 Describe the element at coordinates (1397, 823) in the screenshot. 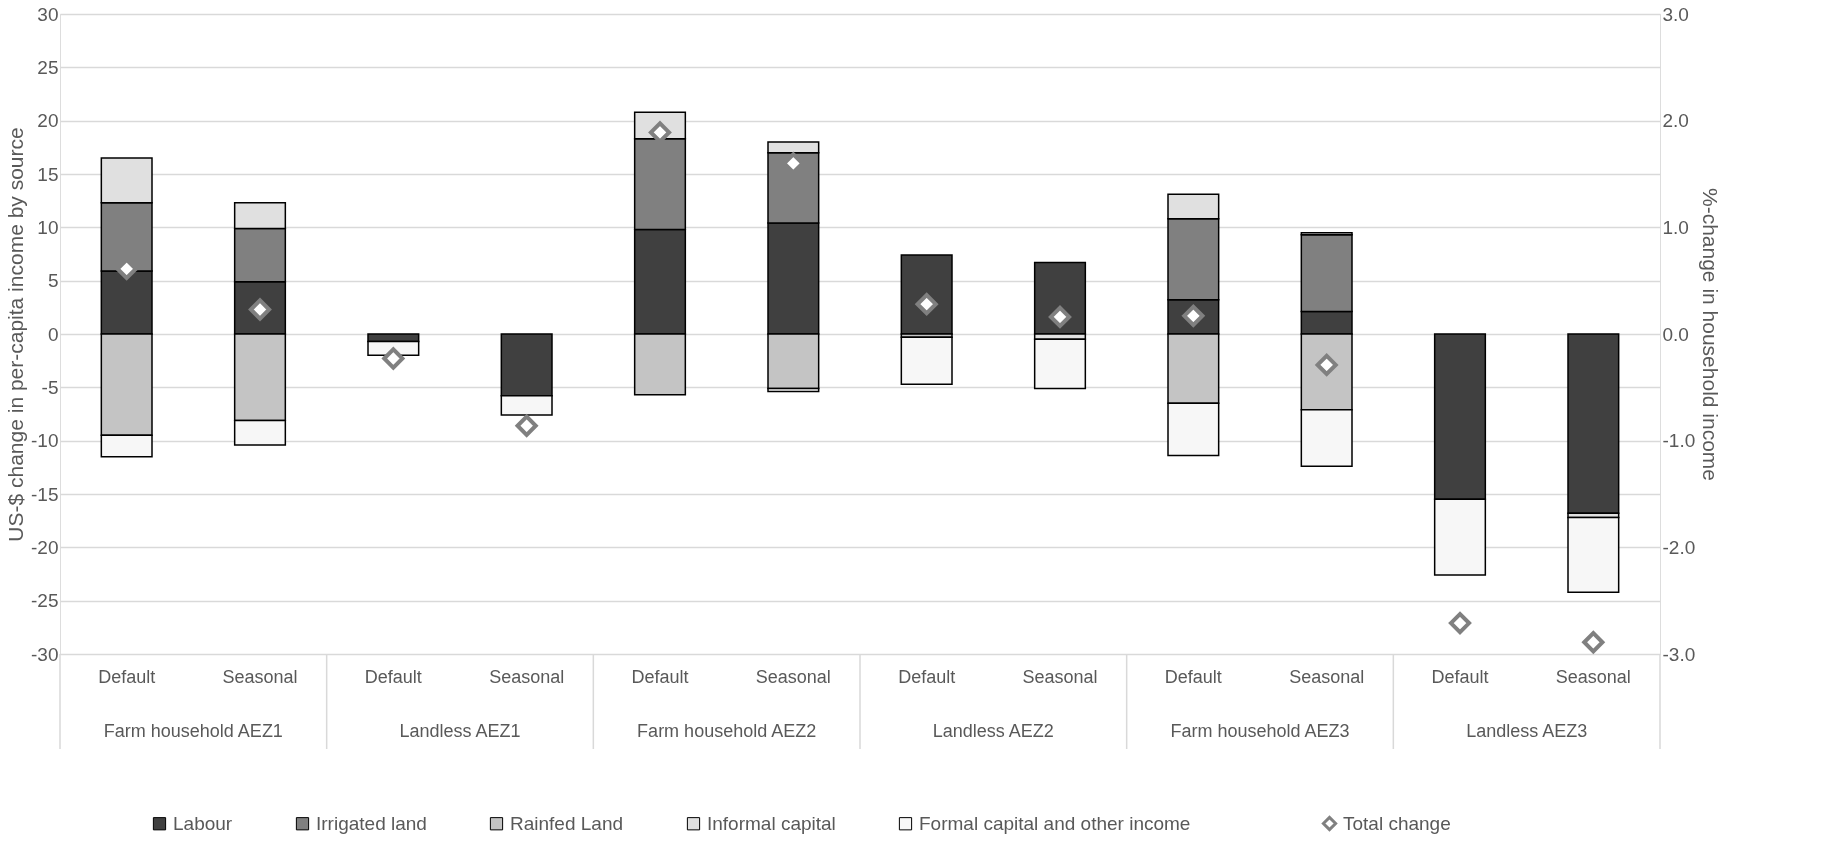

I see `legend-label: Total change` at that location.